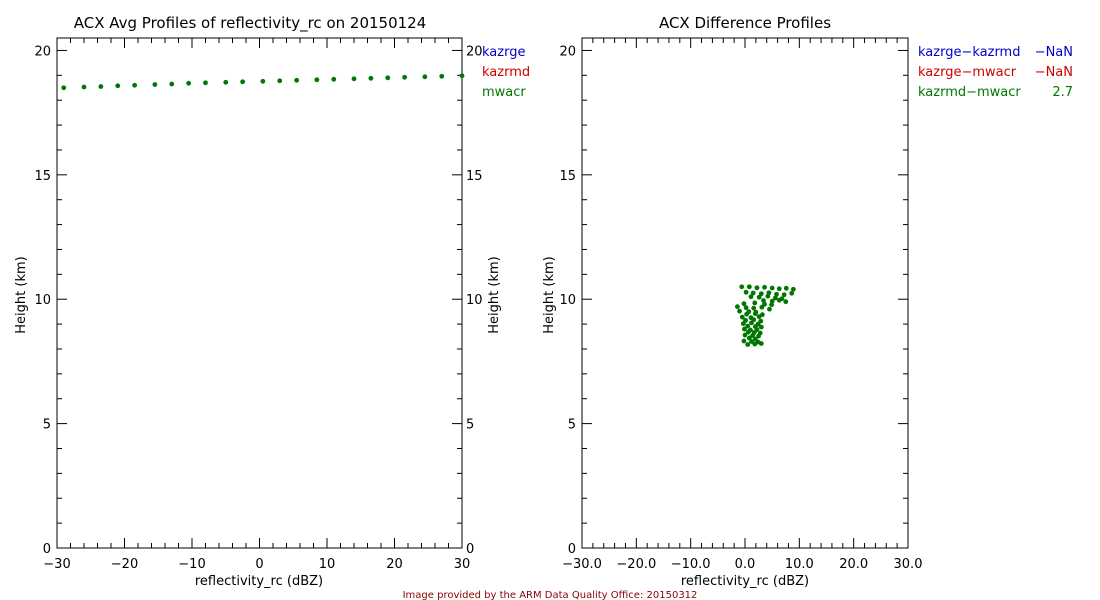 Image resolution: width=1100 pixels, height=600 pixels. I want to click on left-x-tick-label: −30, so click(56, 564).